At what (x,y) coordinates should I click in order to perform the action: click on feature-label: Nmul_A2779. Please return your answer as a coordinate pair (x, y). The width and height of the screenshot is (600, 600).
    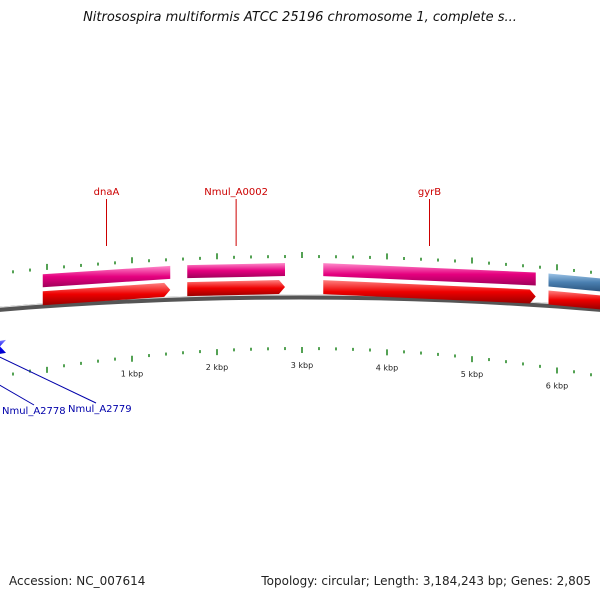
    Looking at the image, I should click on (100, 409).